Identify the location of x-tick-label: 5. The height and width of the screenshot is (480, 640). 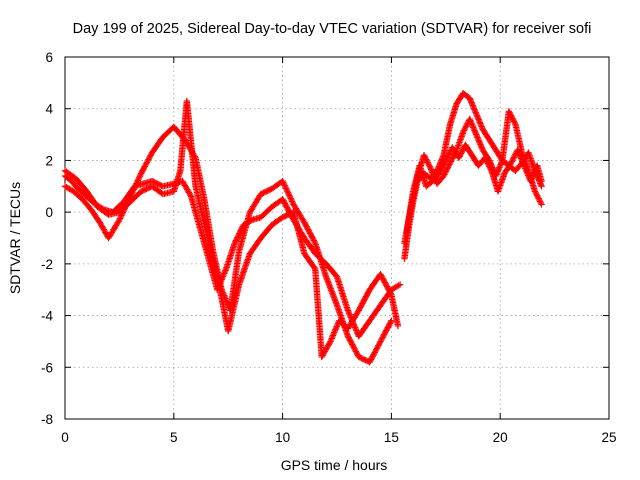
(174, 437).